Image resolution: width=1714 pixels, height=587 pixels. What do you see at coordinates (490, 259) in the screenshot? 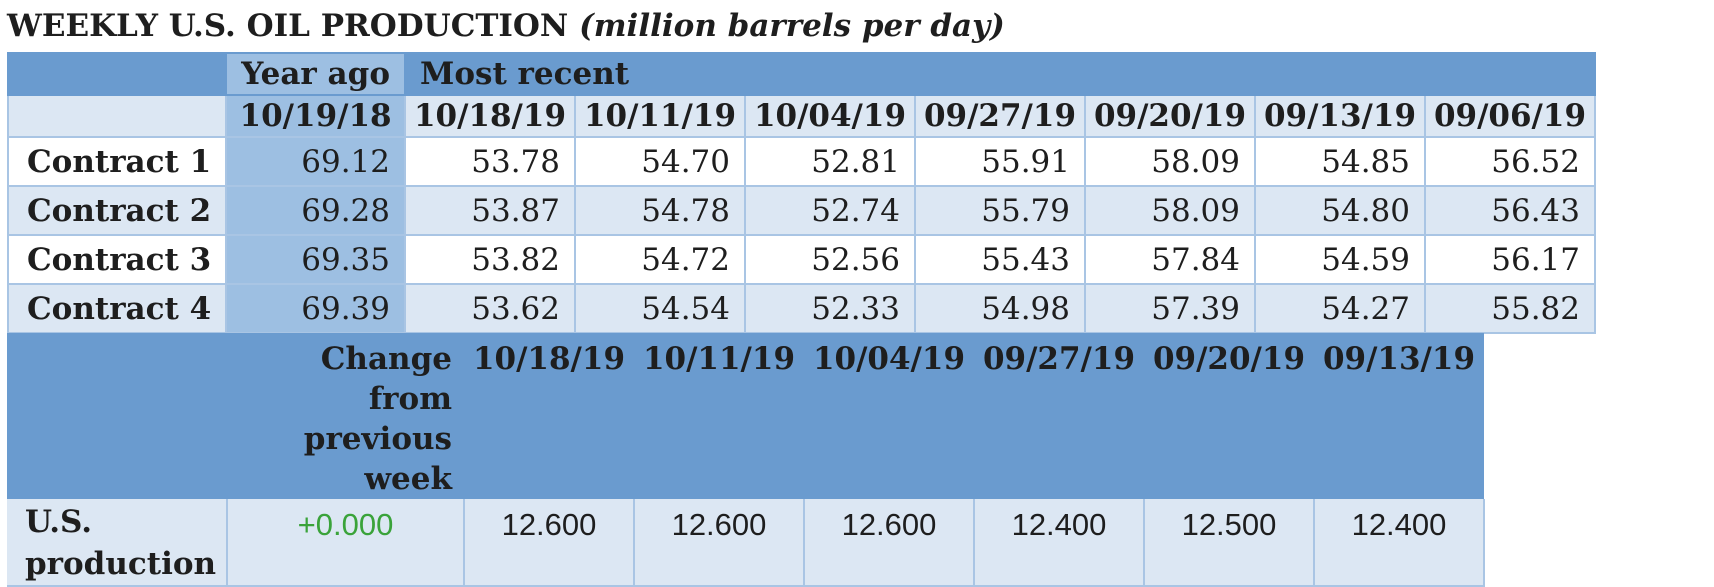
I see `table-cell: 53.82` at bounding box center [490, 259].